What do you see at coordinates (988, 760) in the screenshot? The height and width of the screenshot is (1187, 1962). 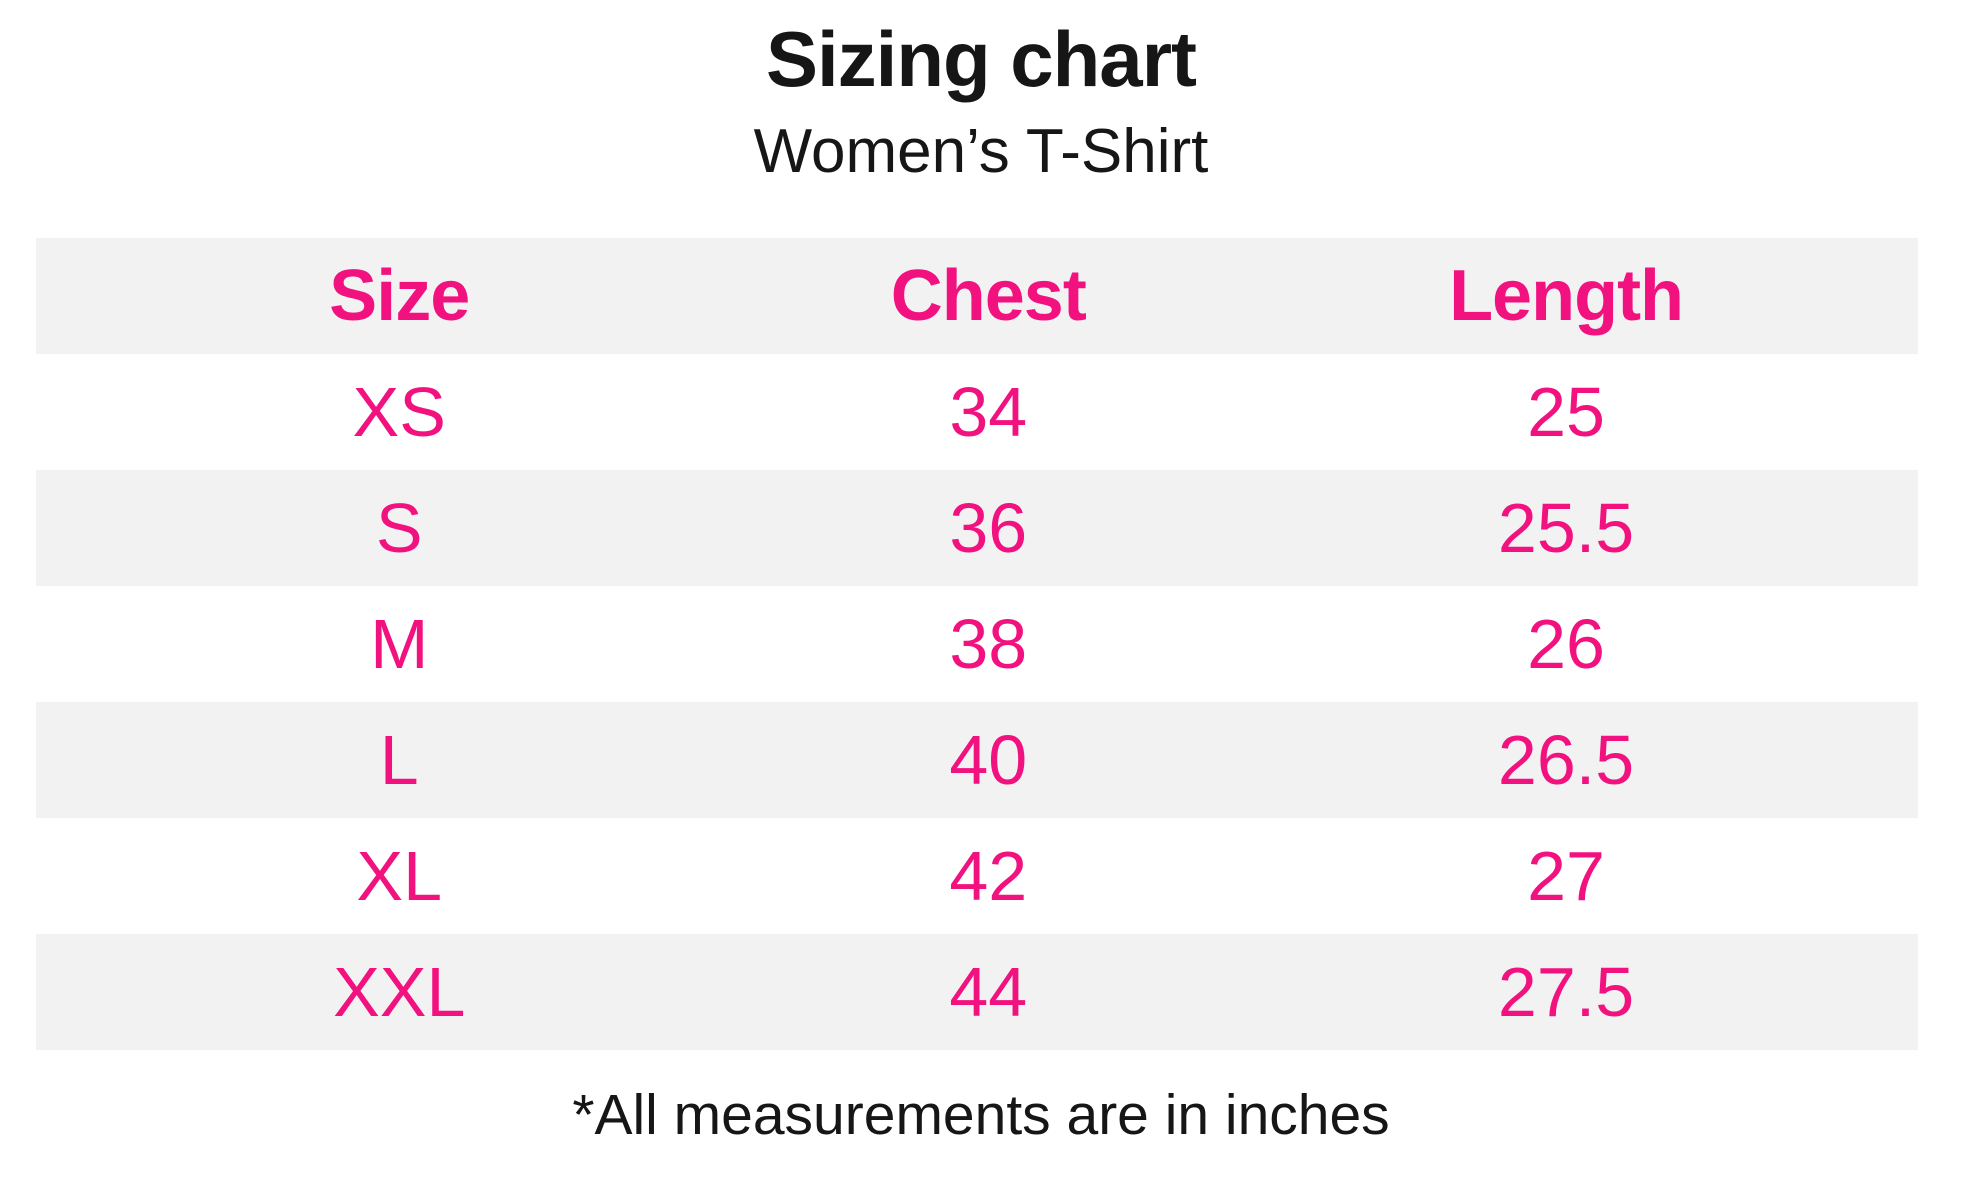 I see `chest-cell: 40` at bounding box center [988, 760].